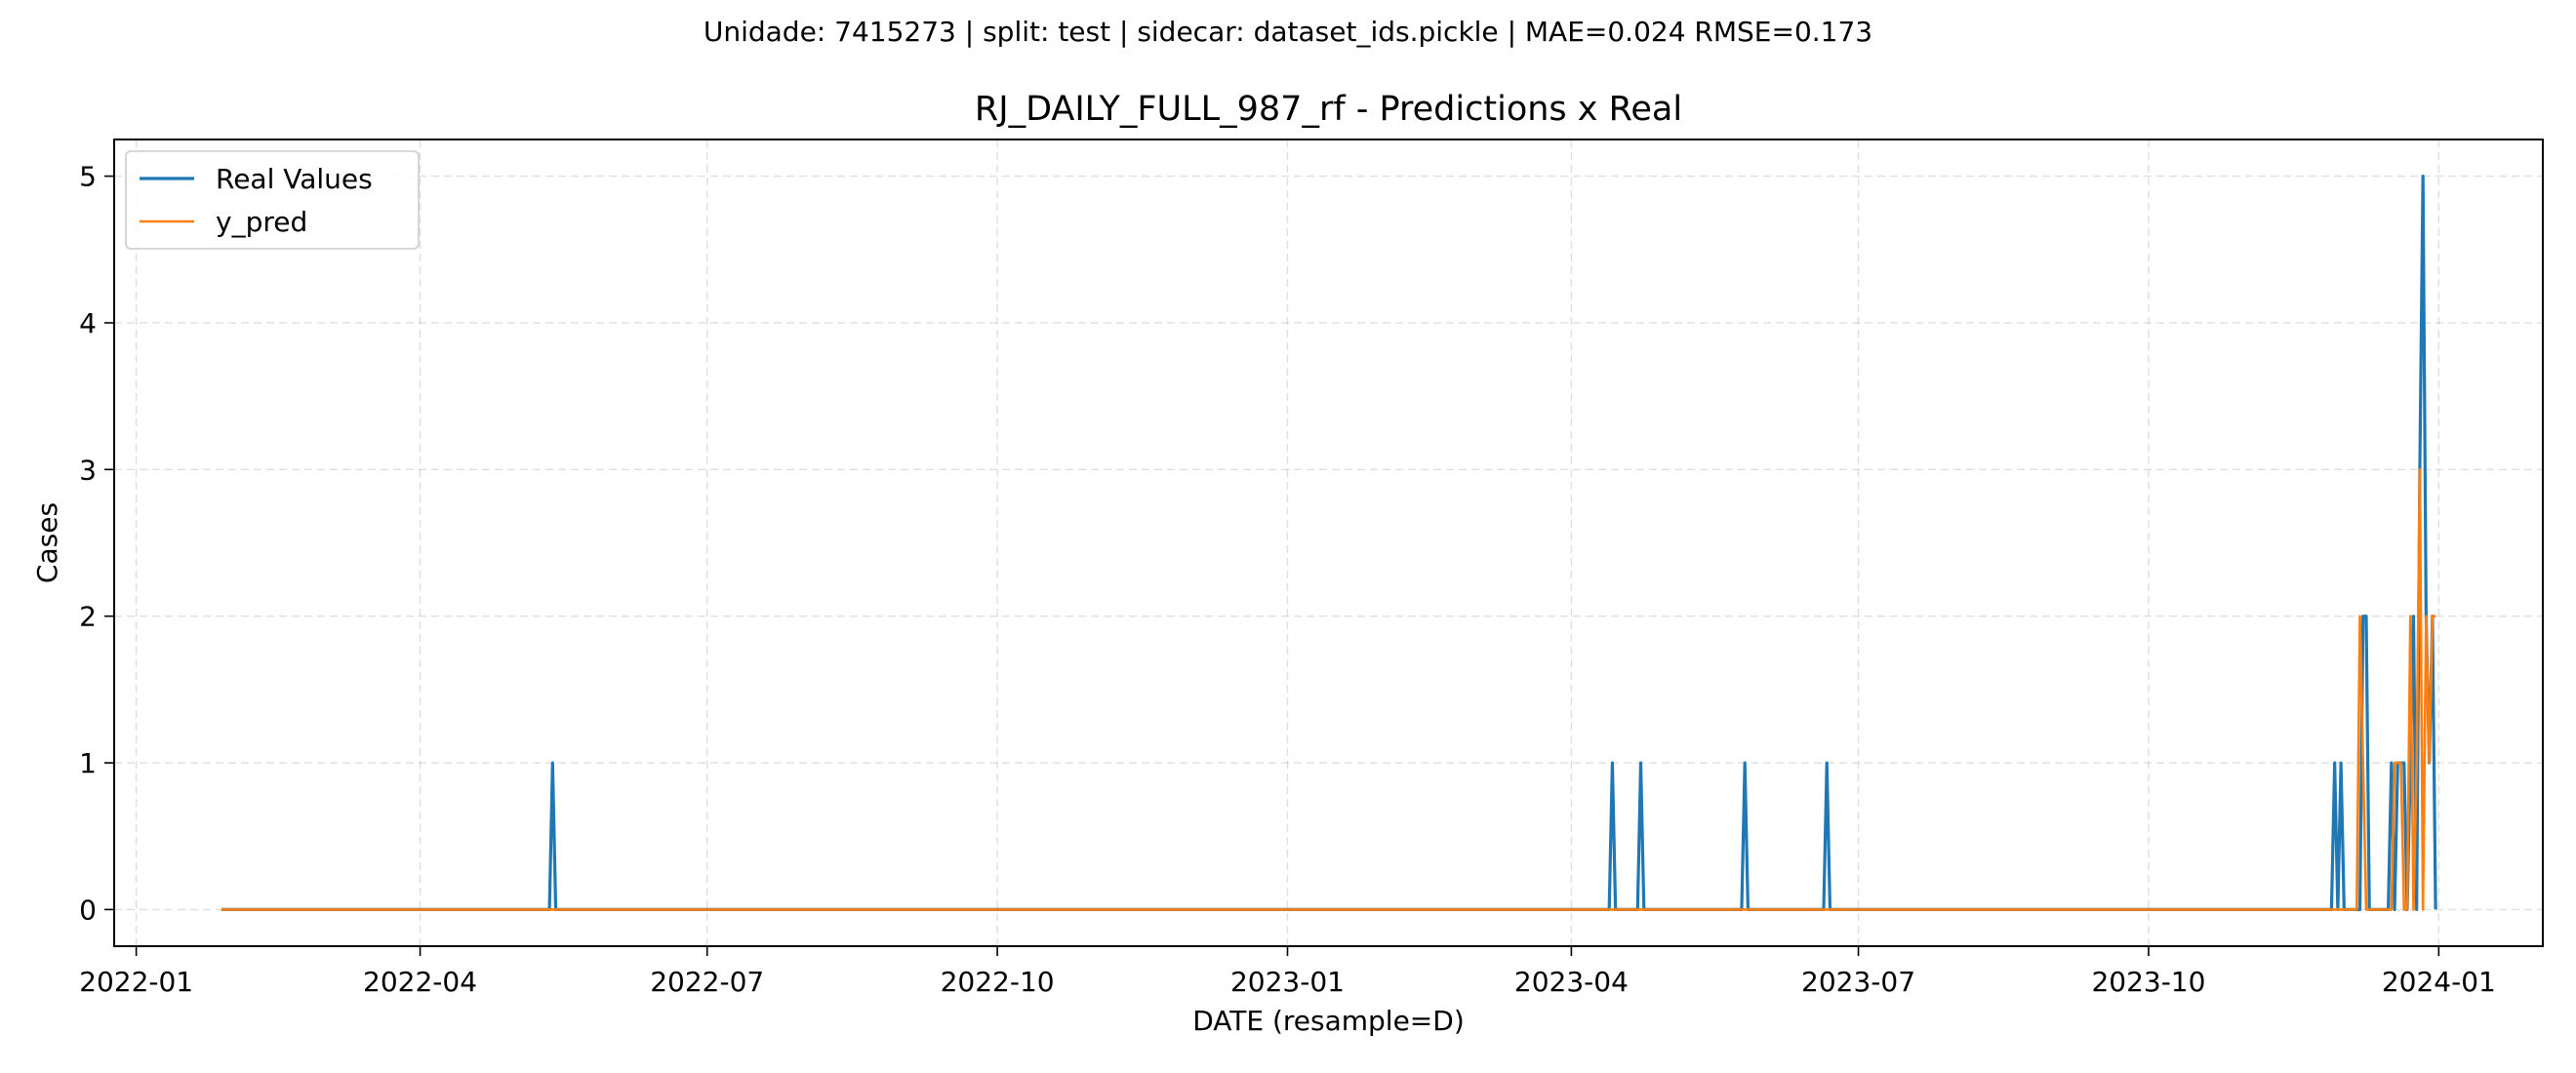  Describe the element at coordinates (96, 543) in the screenshot. I see `y-axis: 0 1 2 3 4 5` at that location.